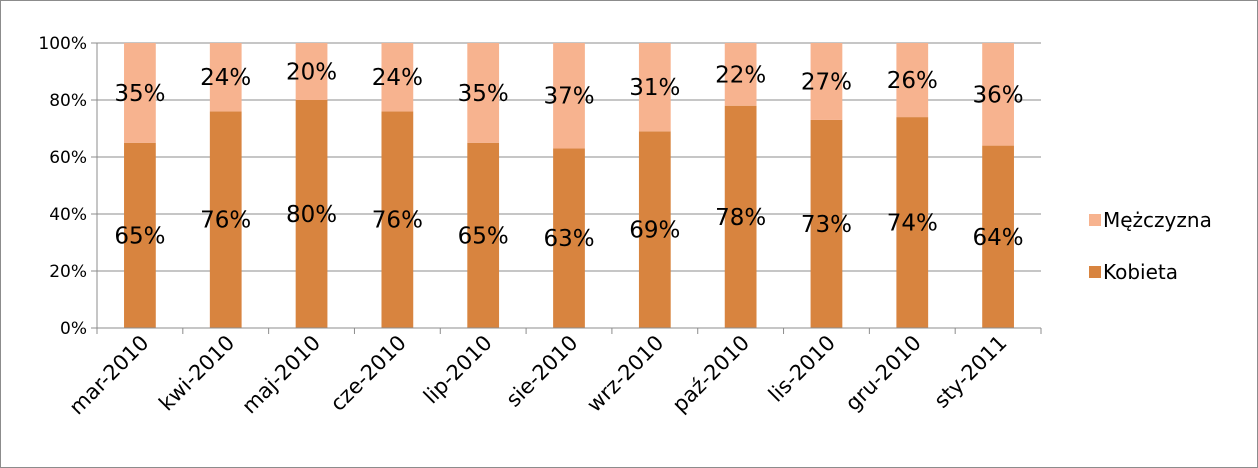 The width and height of the screenshot is (1258, 468). What do you see at coordinates (368, 373) in the screenshot?
I see `x-tick-label: cze-2010` at bounding box center [368, 373].